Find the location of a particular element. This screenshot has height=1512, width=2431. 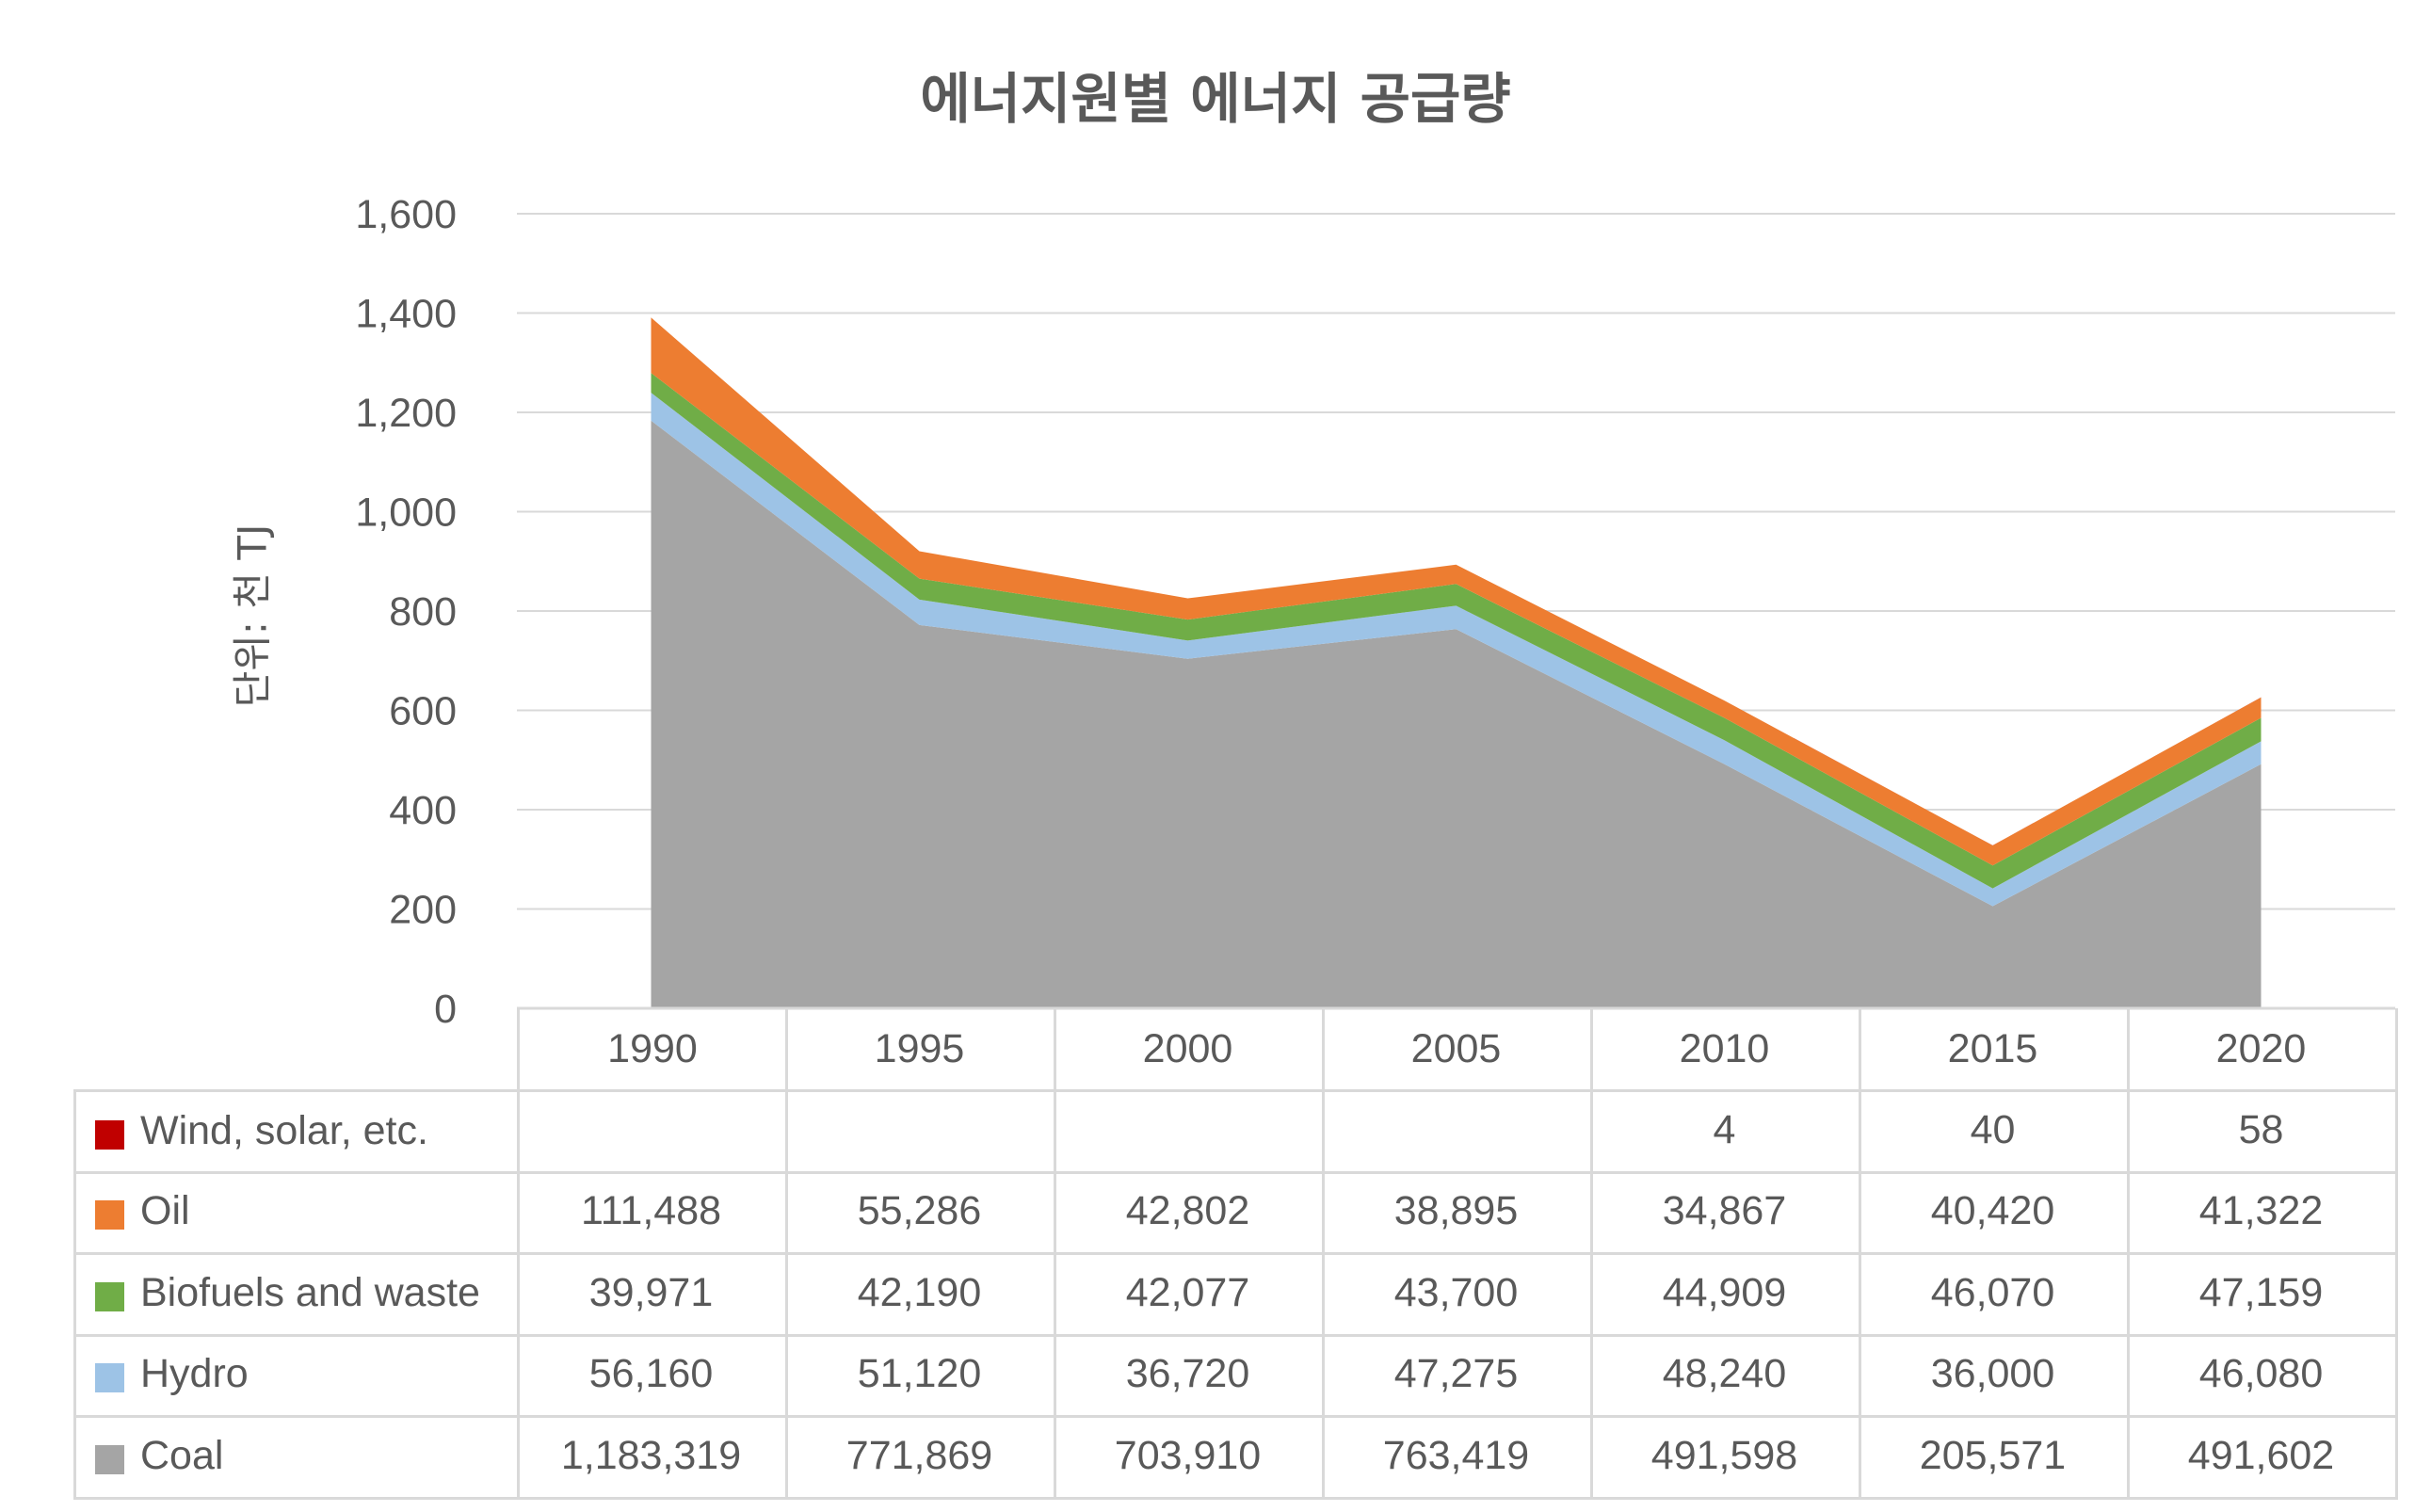

table-cell: 51,120 is located at coordinates (920, 1375).